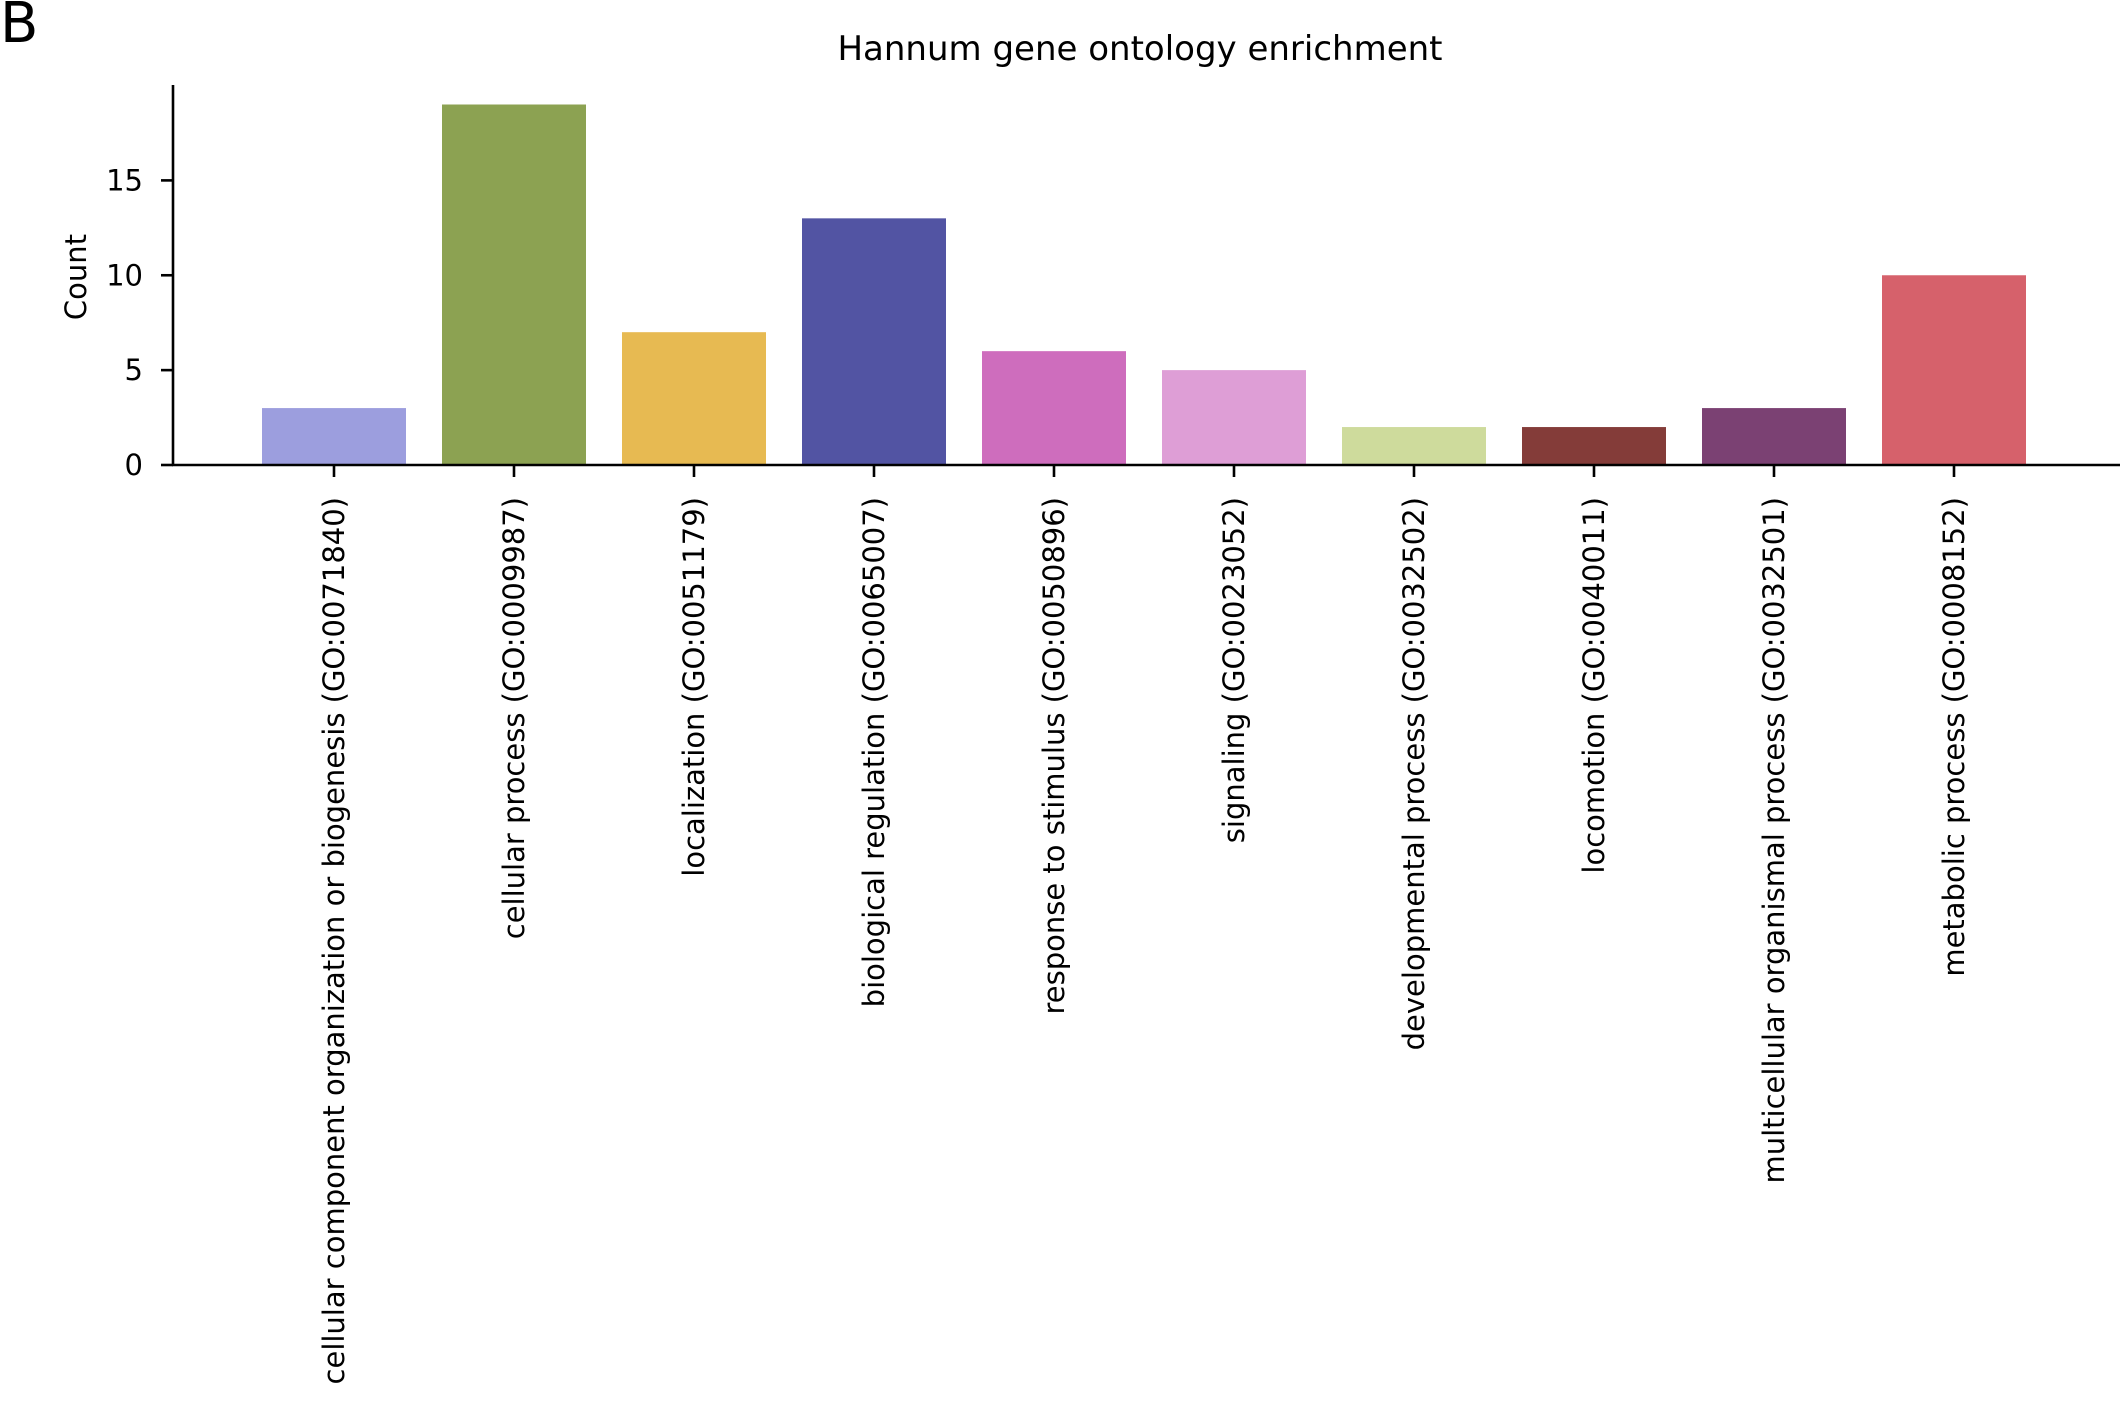 The height and width of the screenshot is (1417, 2125). What do you see at coordinates (694, 398) in the screenshot?
I see `bar-localization` at bounding box center [694, 398].